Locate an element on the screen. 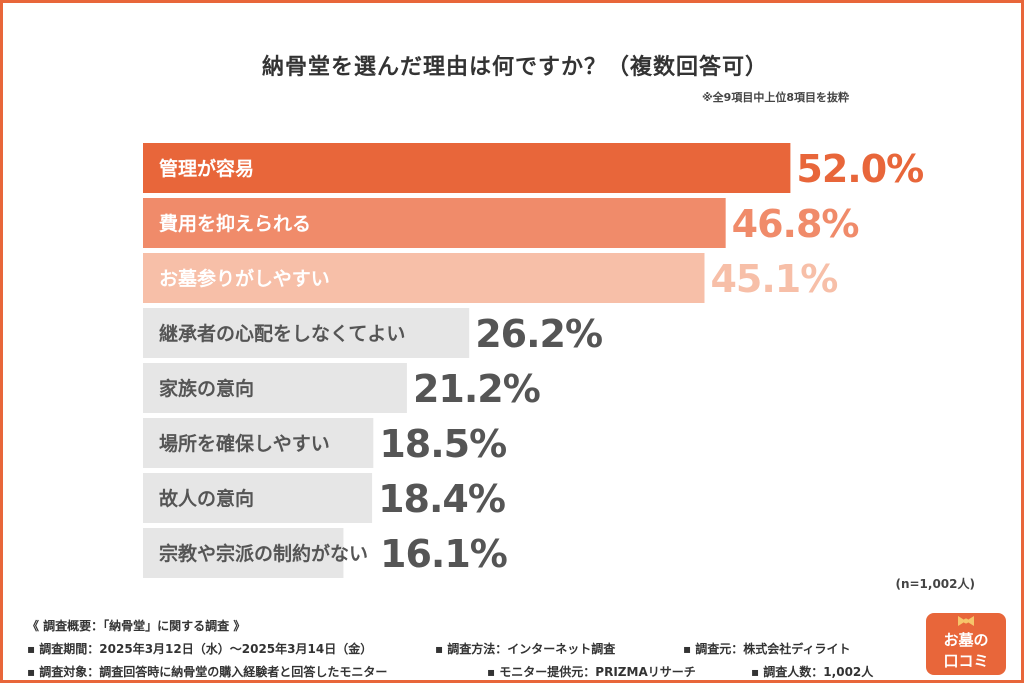 Image resolution: width=1024 pixels, height=686 pixels. logo-line-2: 口コミ is located at coordinates (966, 661).